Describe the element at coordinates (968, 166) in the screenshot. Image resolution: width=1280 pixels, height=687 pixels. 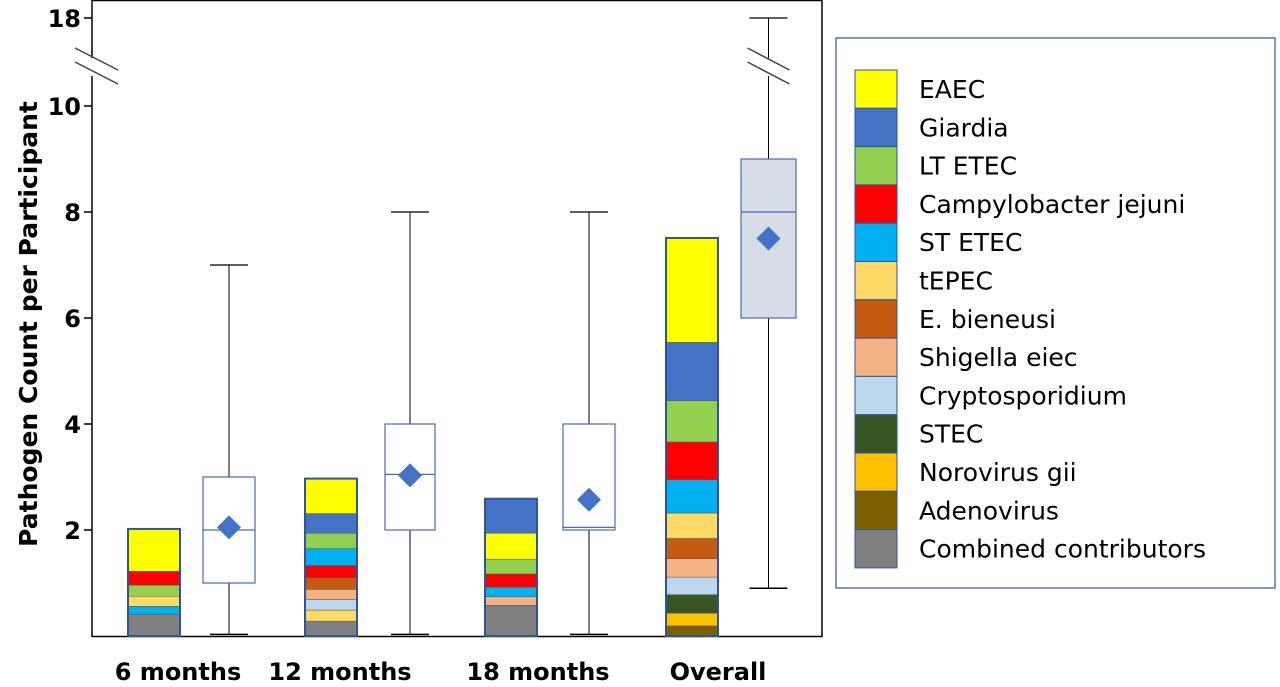
I see `legend-label: LT ETEC` at that location.